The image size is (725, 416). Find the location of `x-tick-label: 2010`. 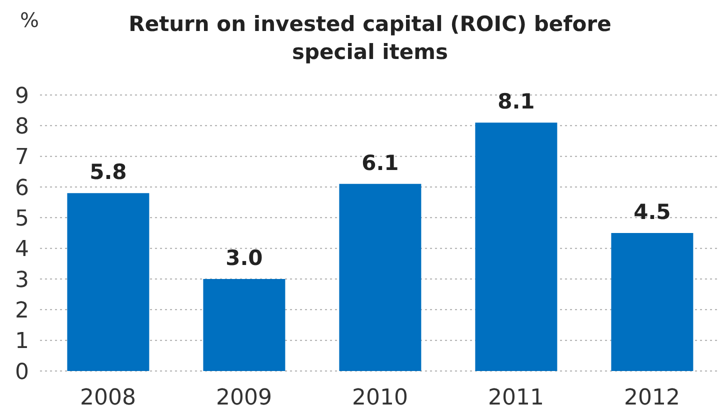

x-tick-label: 2010 is located at coordinates (380, 398).